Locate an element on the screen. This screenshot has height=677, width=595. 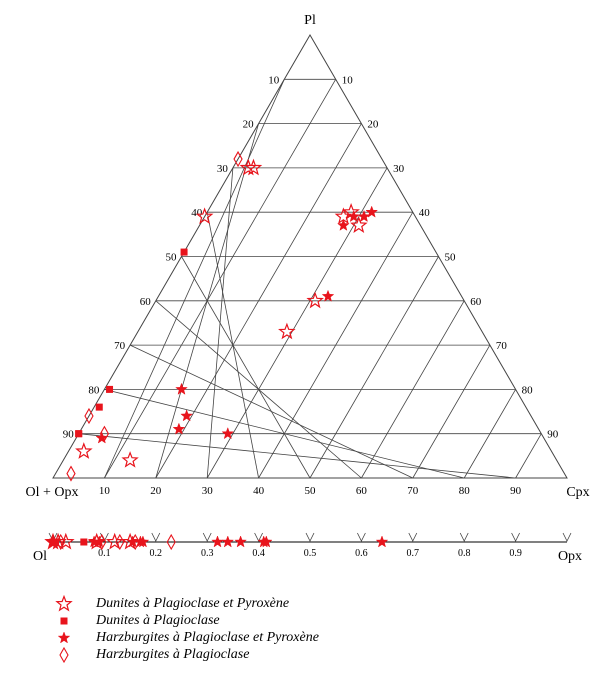
filled-star-icon is located at coordinates (64, 637).